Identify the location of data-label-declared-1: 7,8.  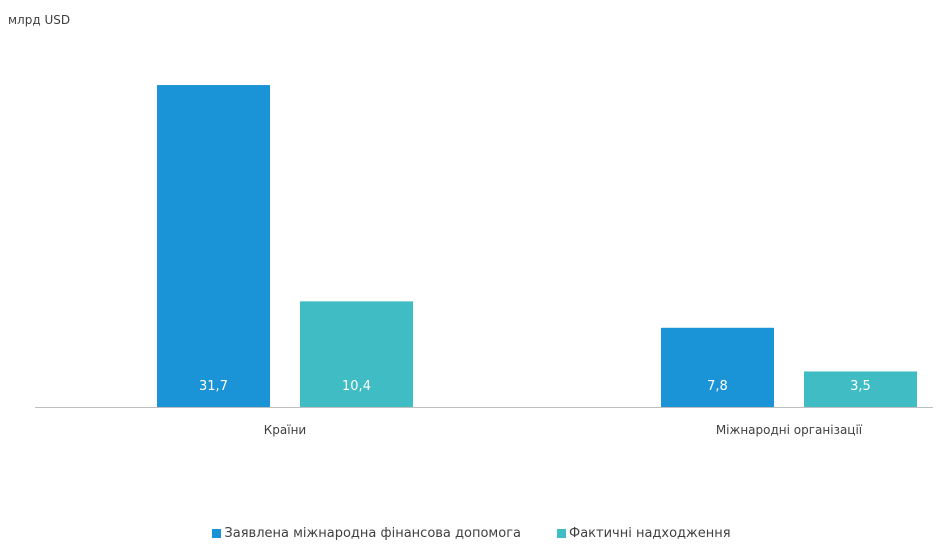
(717, 386).